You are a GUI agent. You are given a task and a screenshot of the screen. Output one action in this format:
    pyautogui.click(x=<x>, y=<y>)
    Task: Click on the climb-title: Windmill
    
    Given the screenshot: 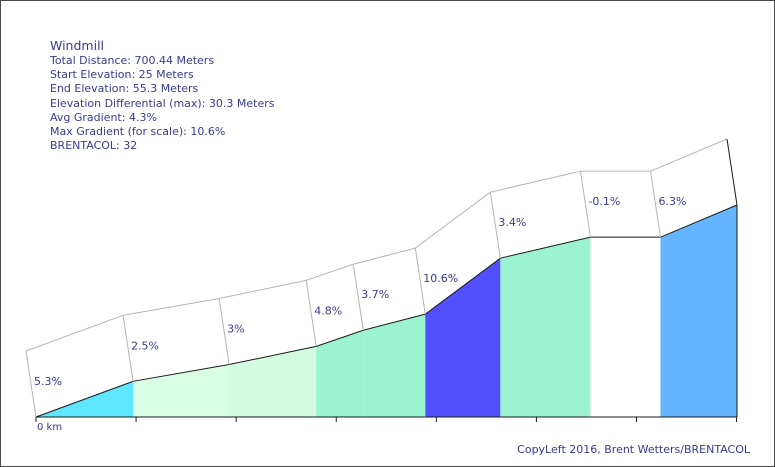 What is the action you would take?
    pyautogui.click(x=77, y=45)
    